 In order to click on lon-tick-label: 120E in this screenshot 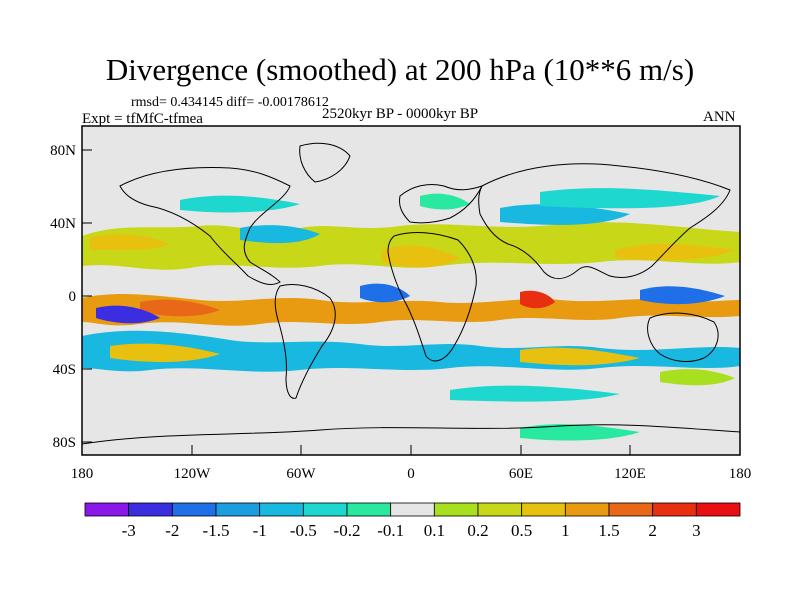, I will do `click(630, 474)`.